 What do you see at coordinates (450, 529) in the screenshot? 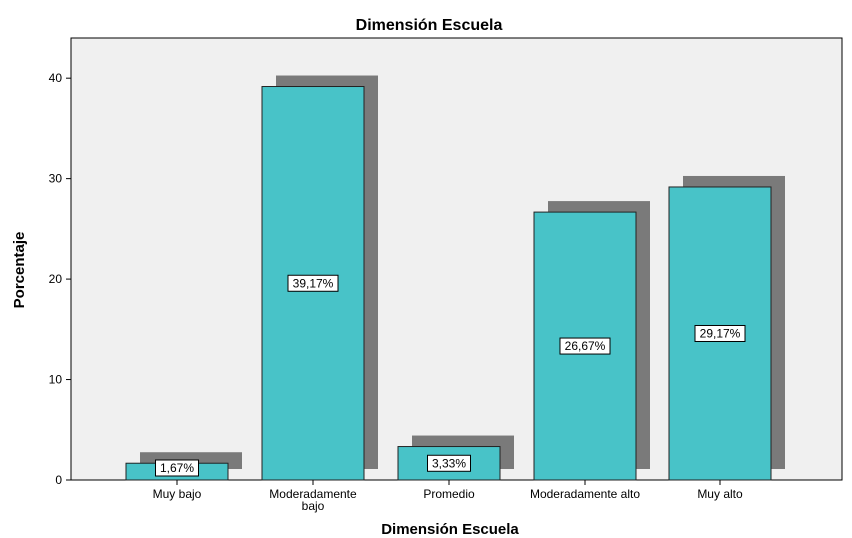
I see `x-axis-label: Dimensión Escuela` at bounding box center [450, 529].